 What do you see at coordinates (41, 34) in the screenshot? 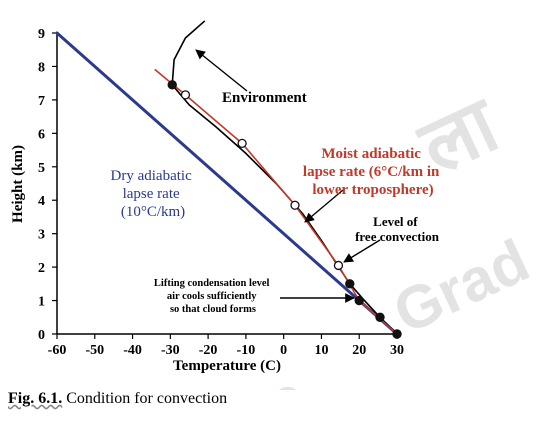
I see `y-tick-label: 9` at bounding box center [41, 34].